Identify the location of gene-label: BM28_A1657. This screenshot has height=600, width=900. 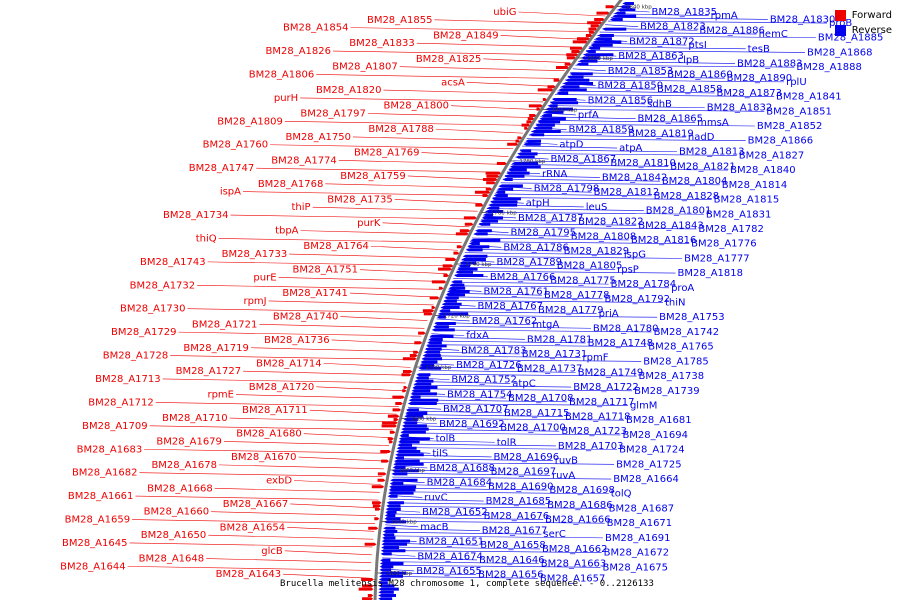
(573, 578).